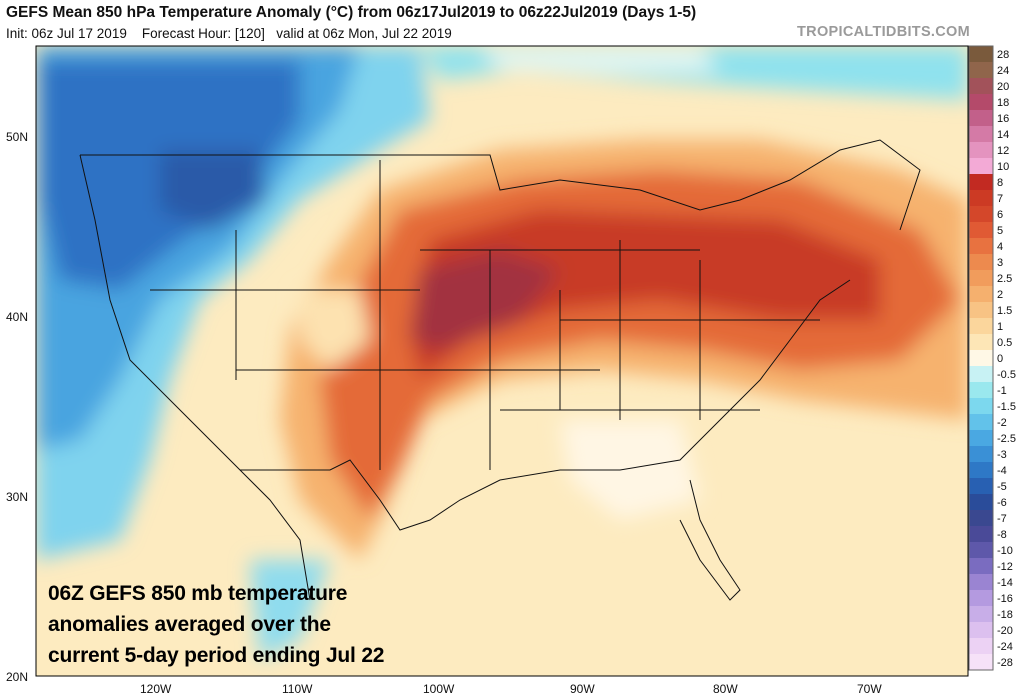 The height and width of the screenshot is (696, 1024). What do you see at coordinates (17, 497) in the screenshot?
I see `lat-label-30n: 30N` at bounding box center [17, 497].